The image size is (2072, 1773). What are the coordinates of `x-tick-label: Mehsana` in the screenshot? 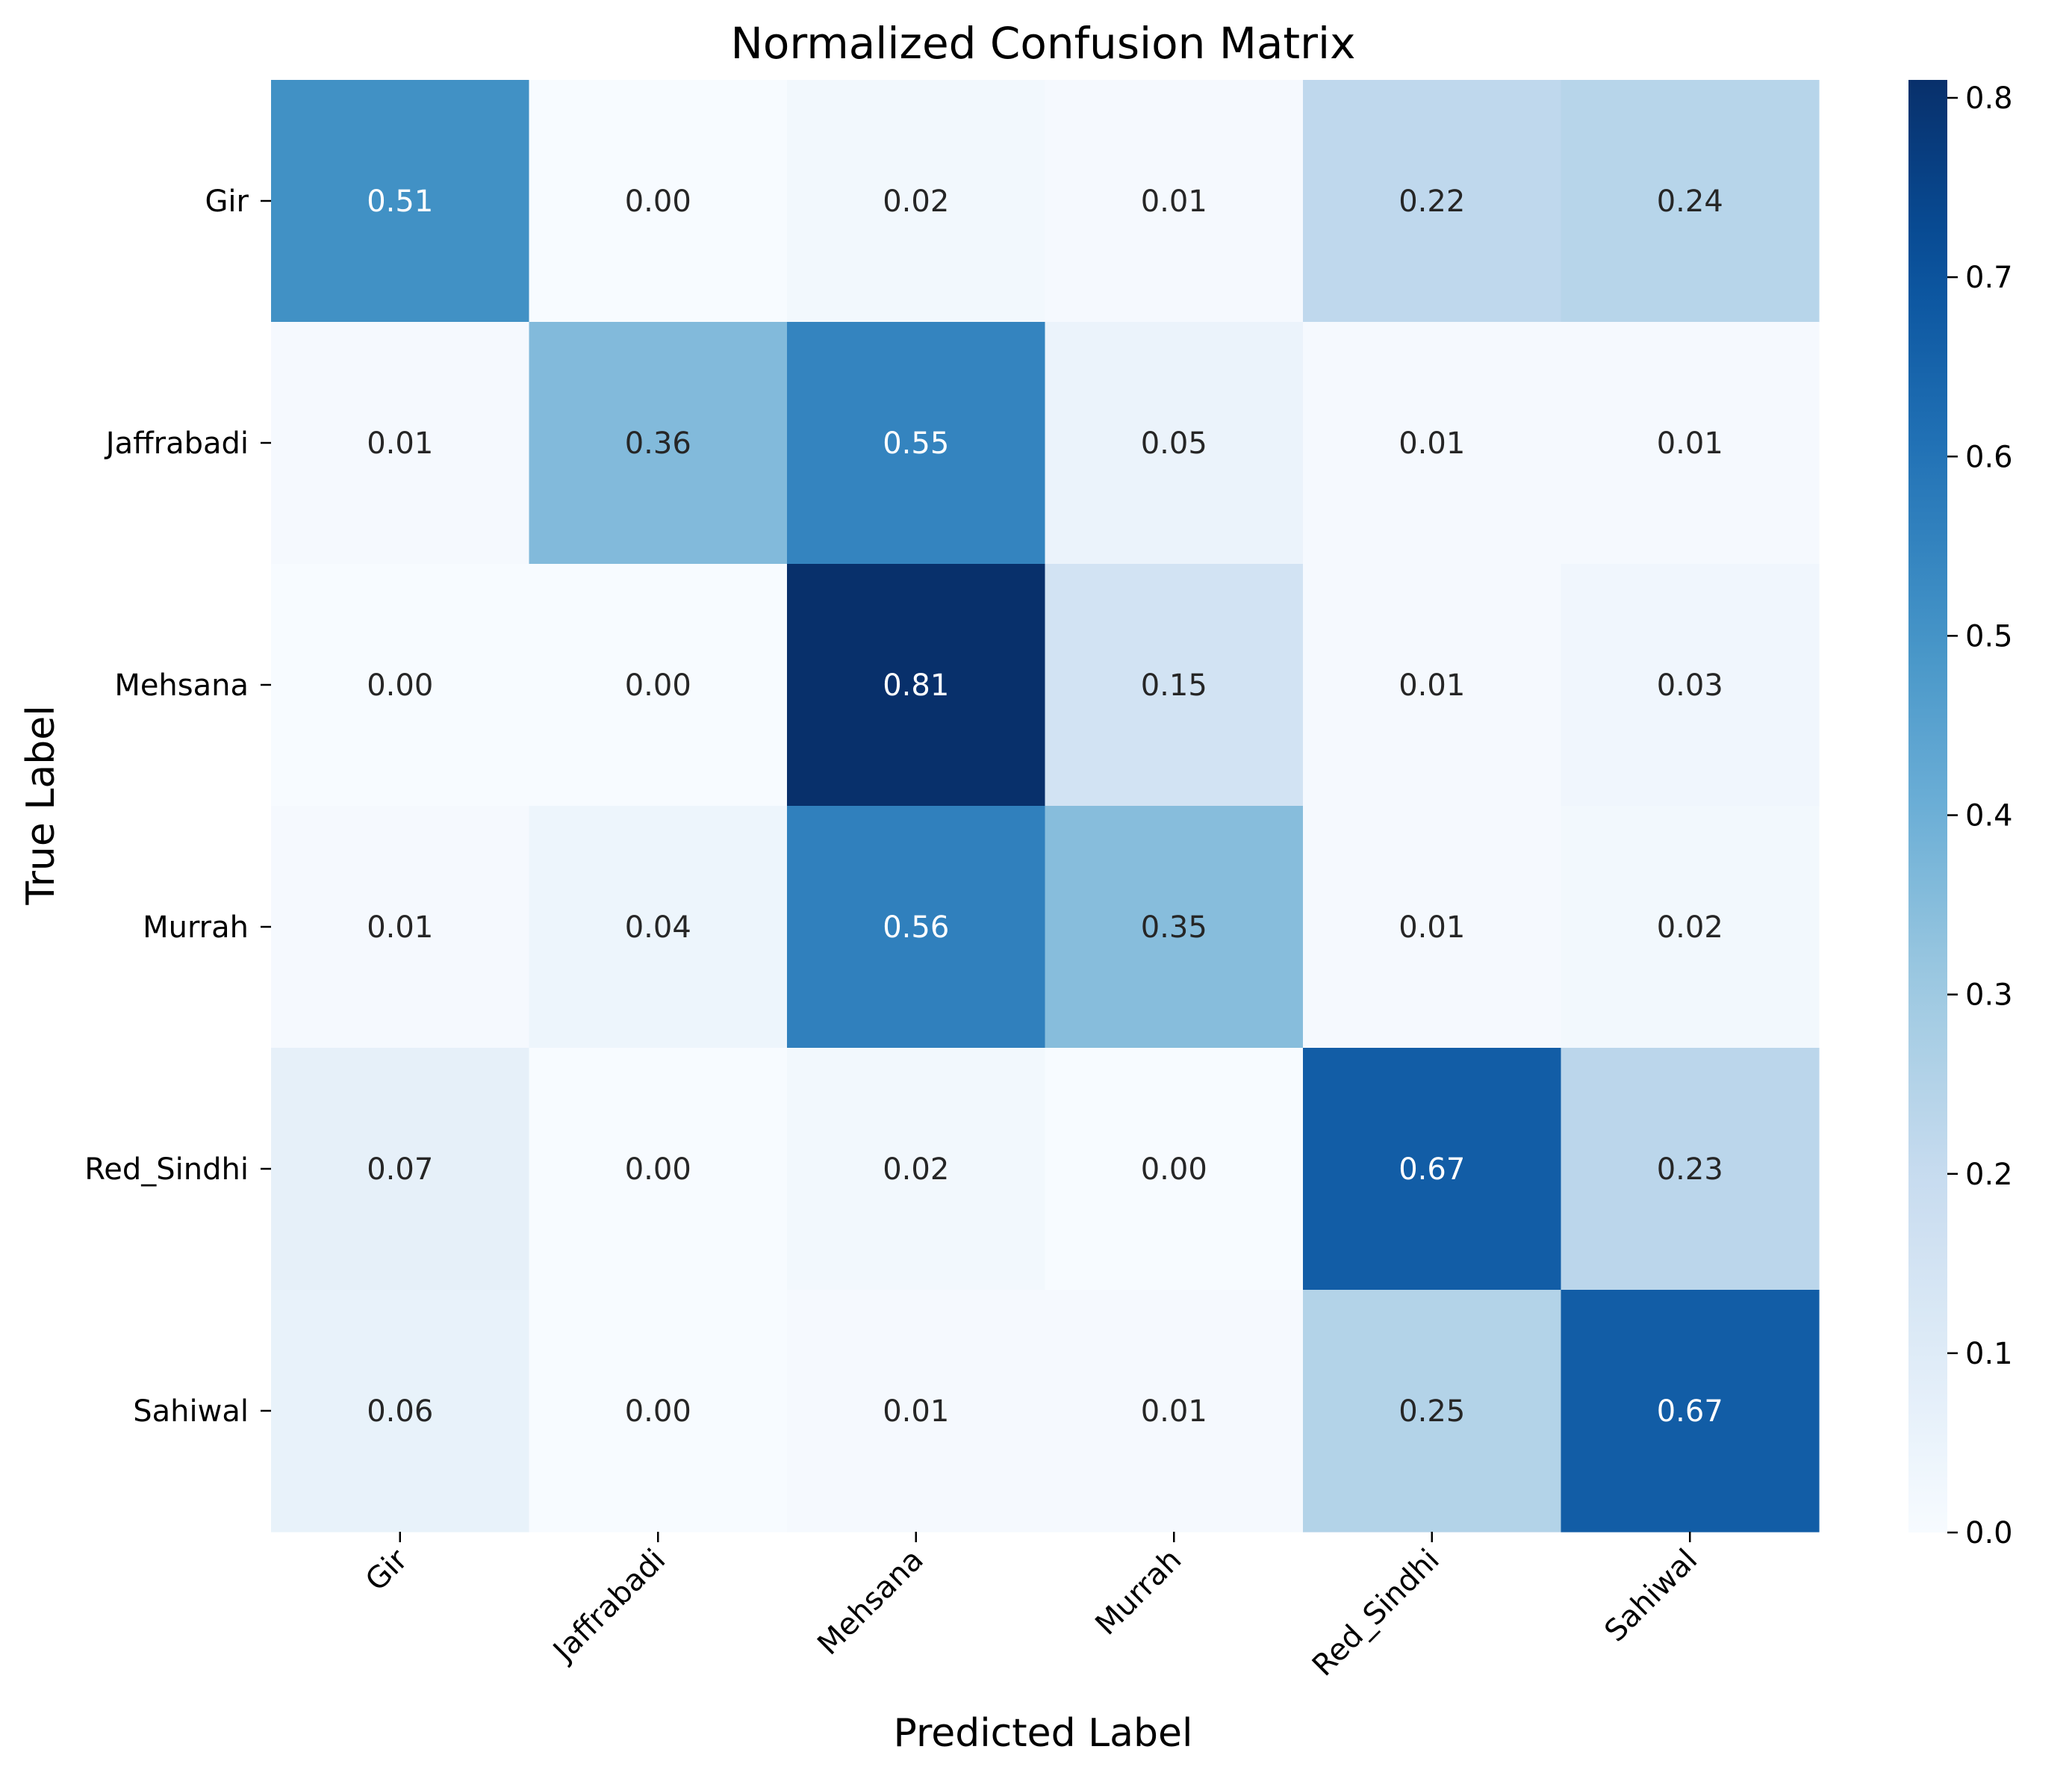 It's located at (870, 1602).